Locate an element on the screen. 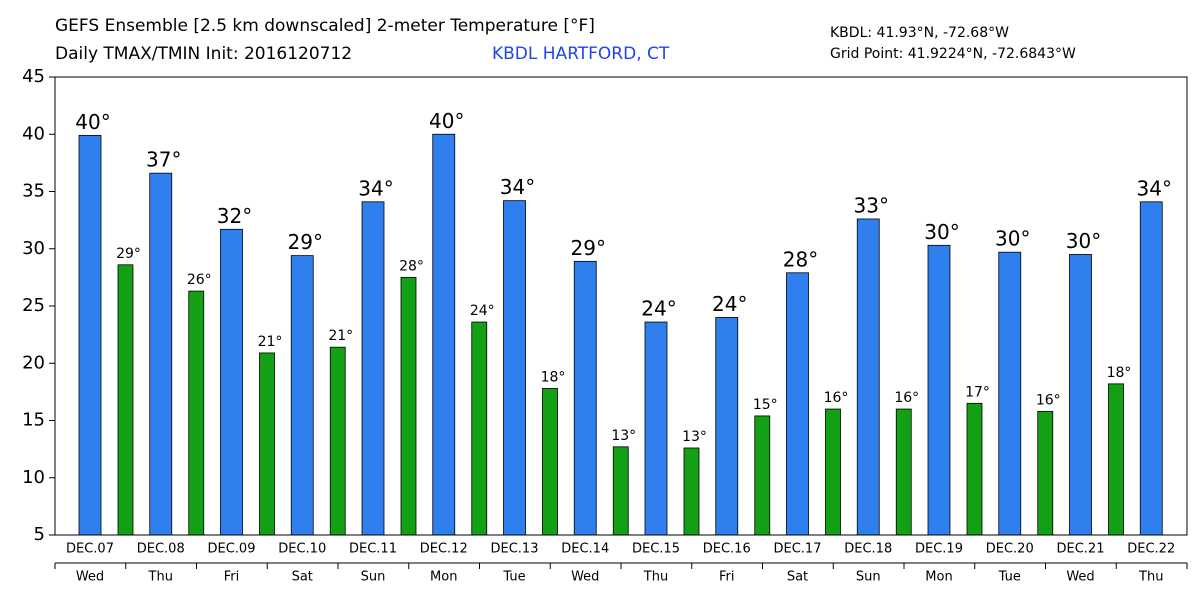  value-label: 15° is located at coordinates (765, 405).